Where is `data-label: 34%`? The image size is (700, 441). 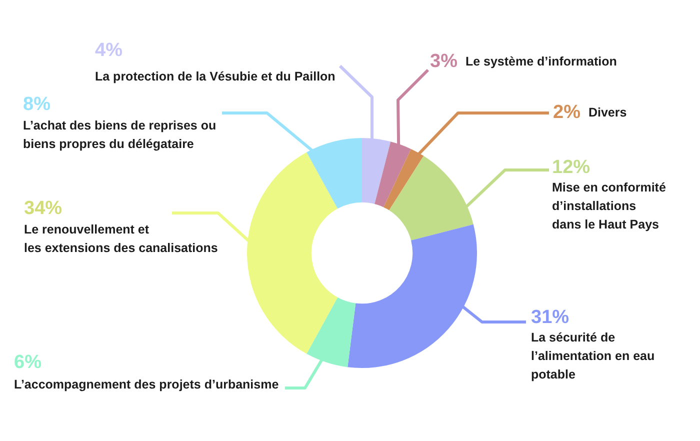
data-label: 34% is located at coordinates (43, 209).